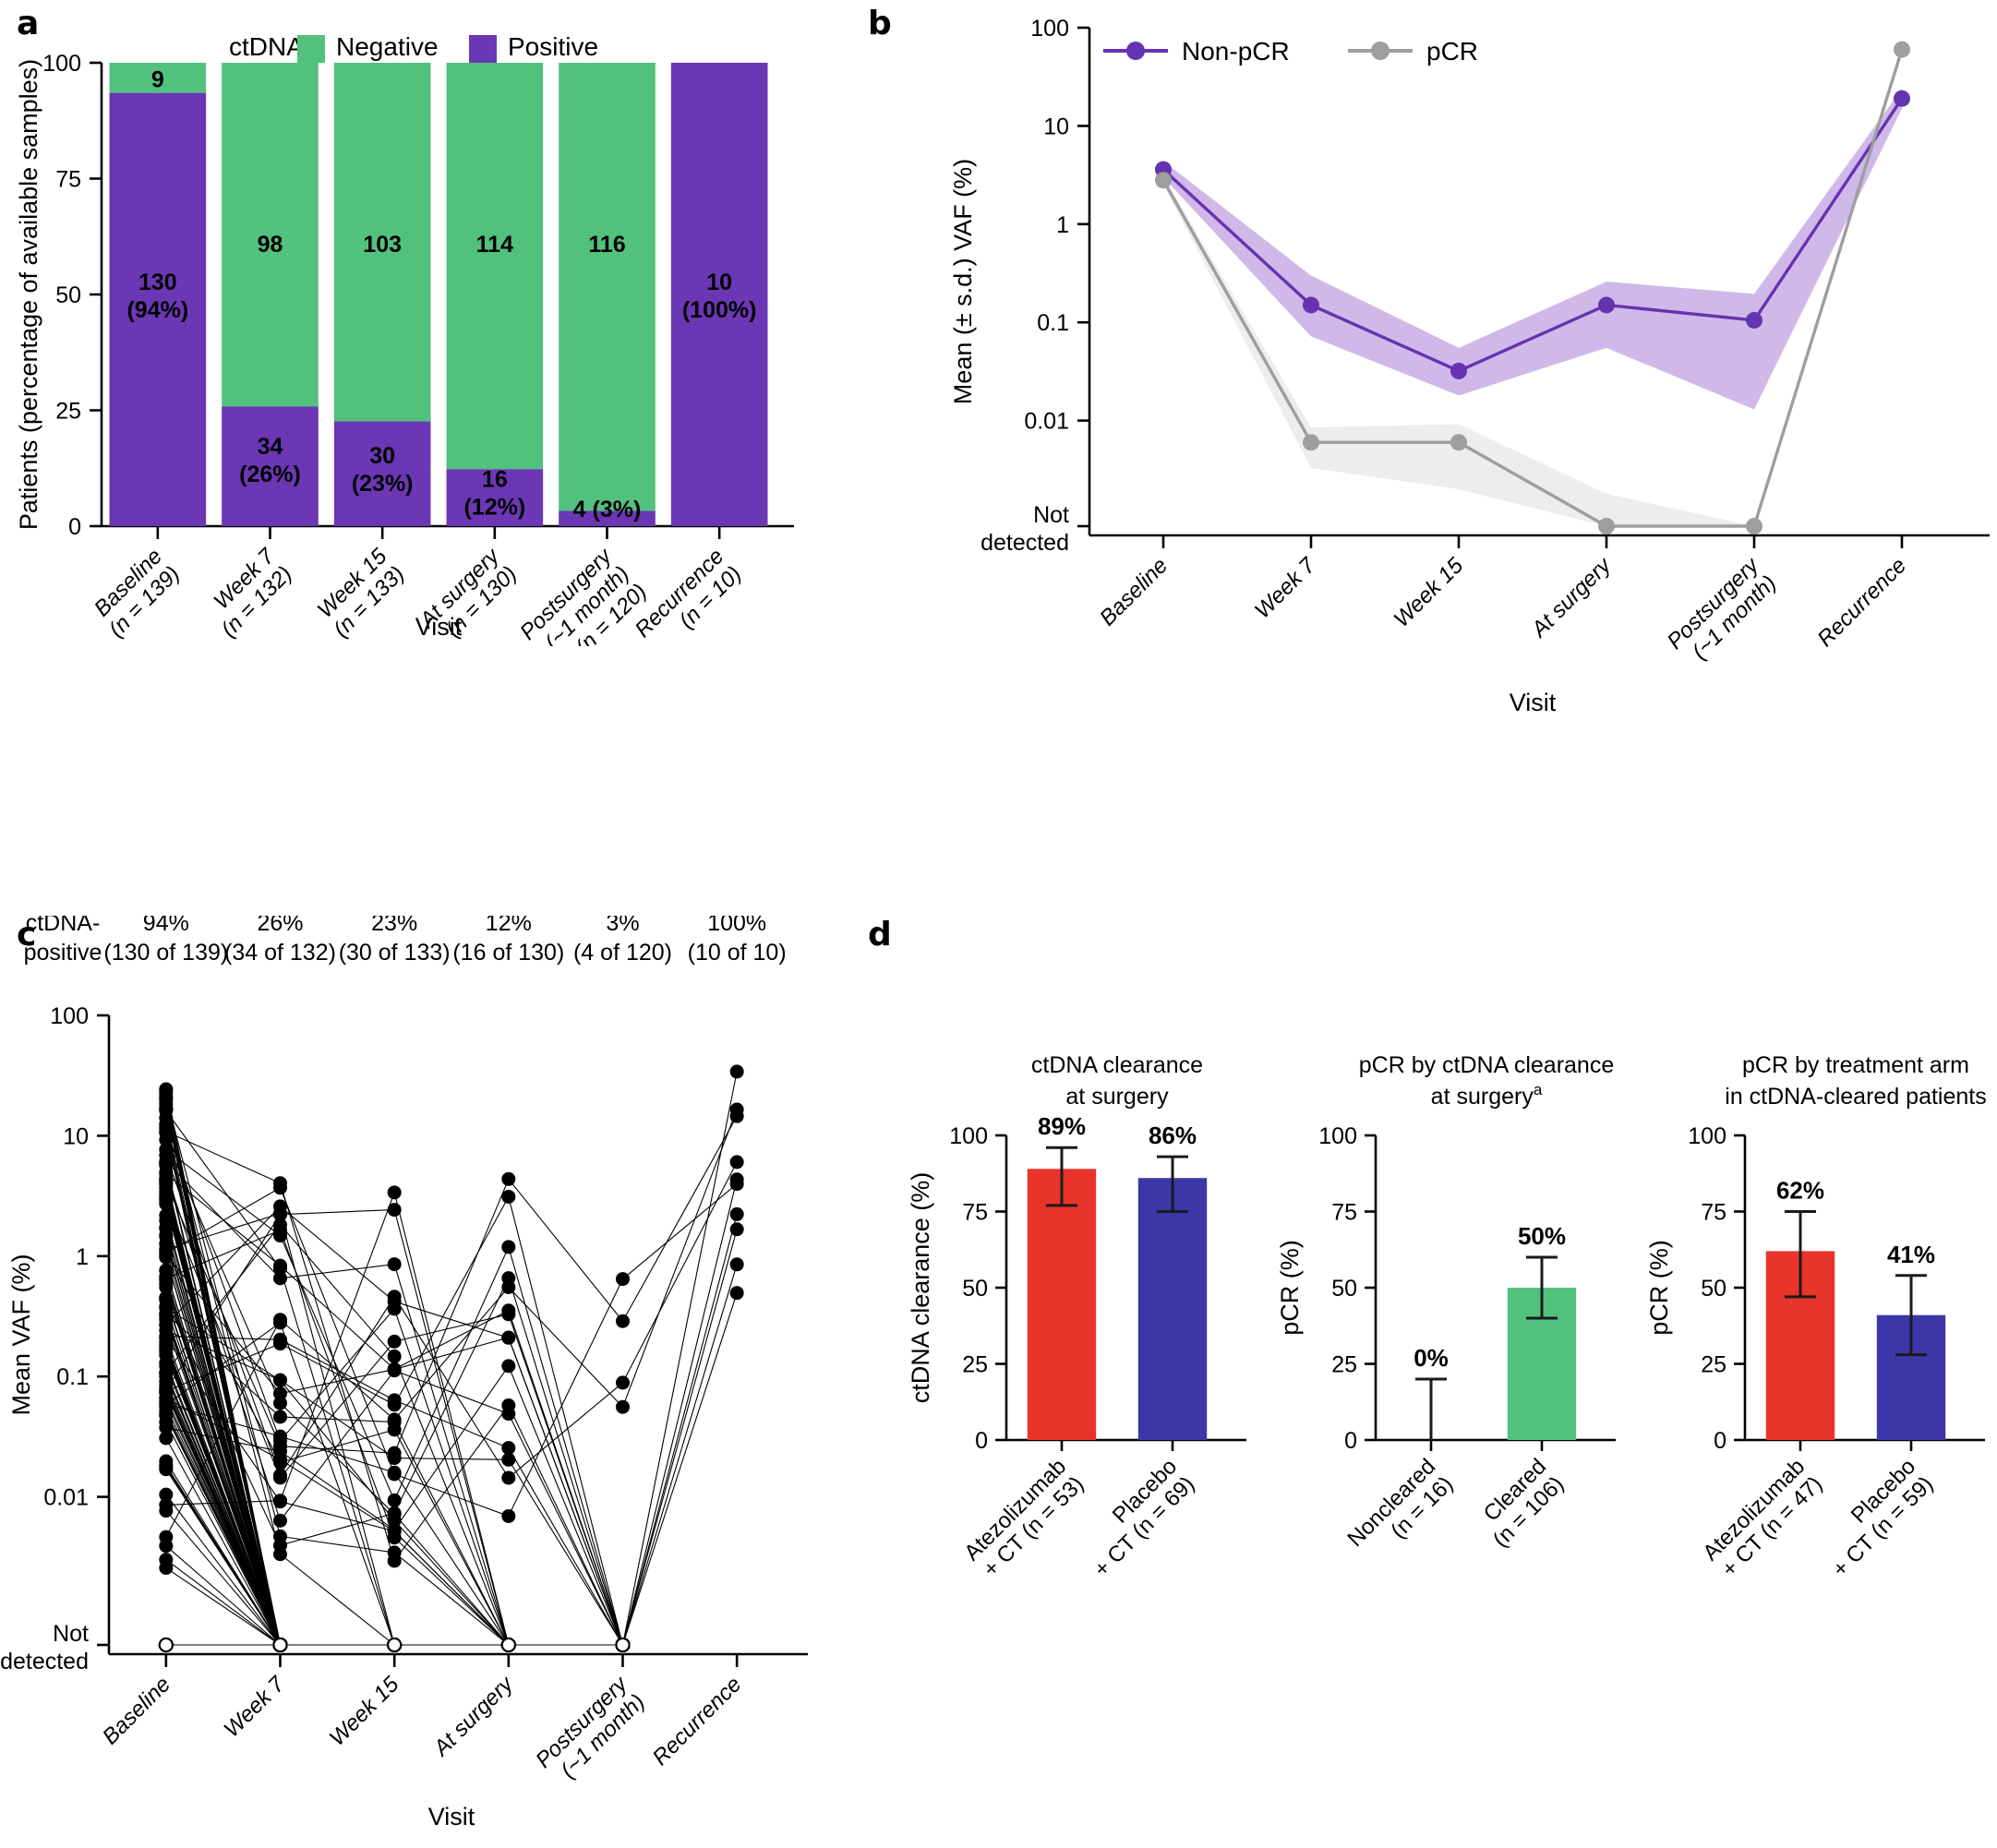  What do you see at coordinates (1062, 225) in the screenshot?
I see `y-tick-label: 1` at bounding box center [1062, 225].